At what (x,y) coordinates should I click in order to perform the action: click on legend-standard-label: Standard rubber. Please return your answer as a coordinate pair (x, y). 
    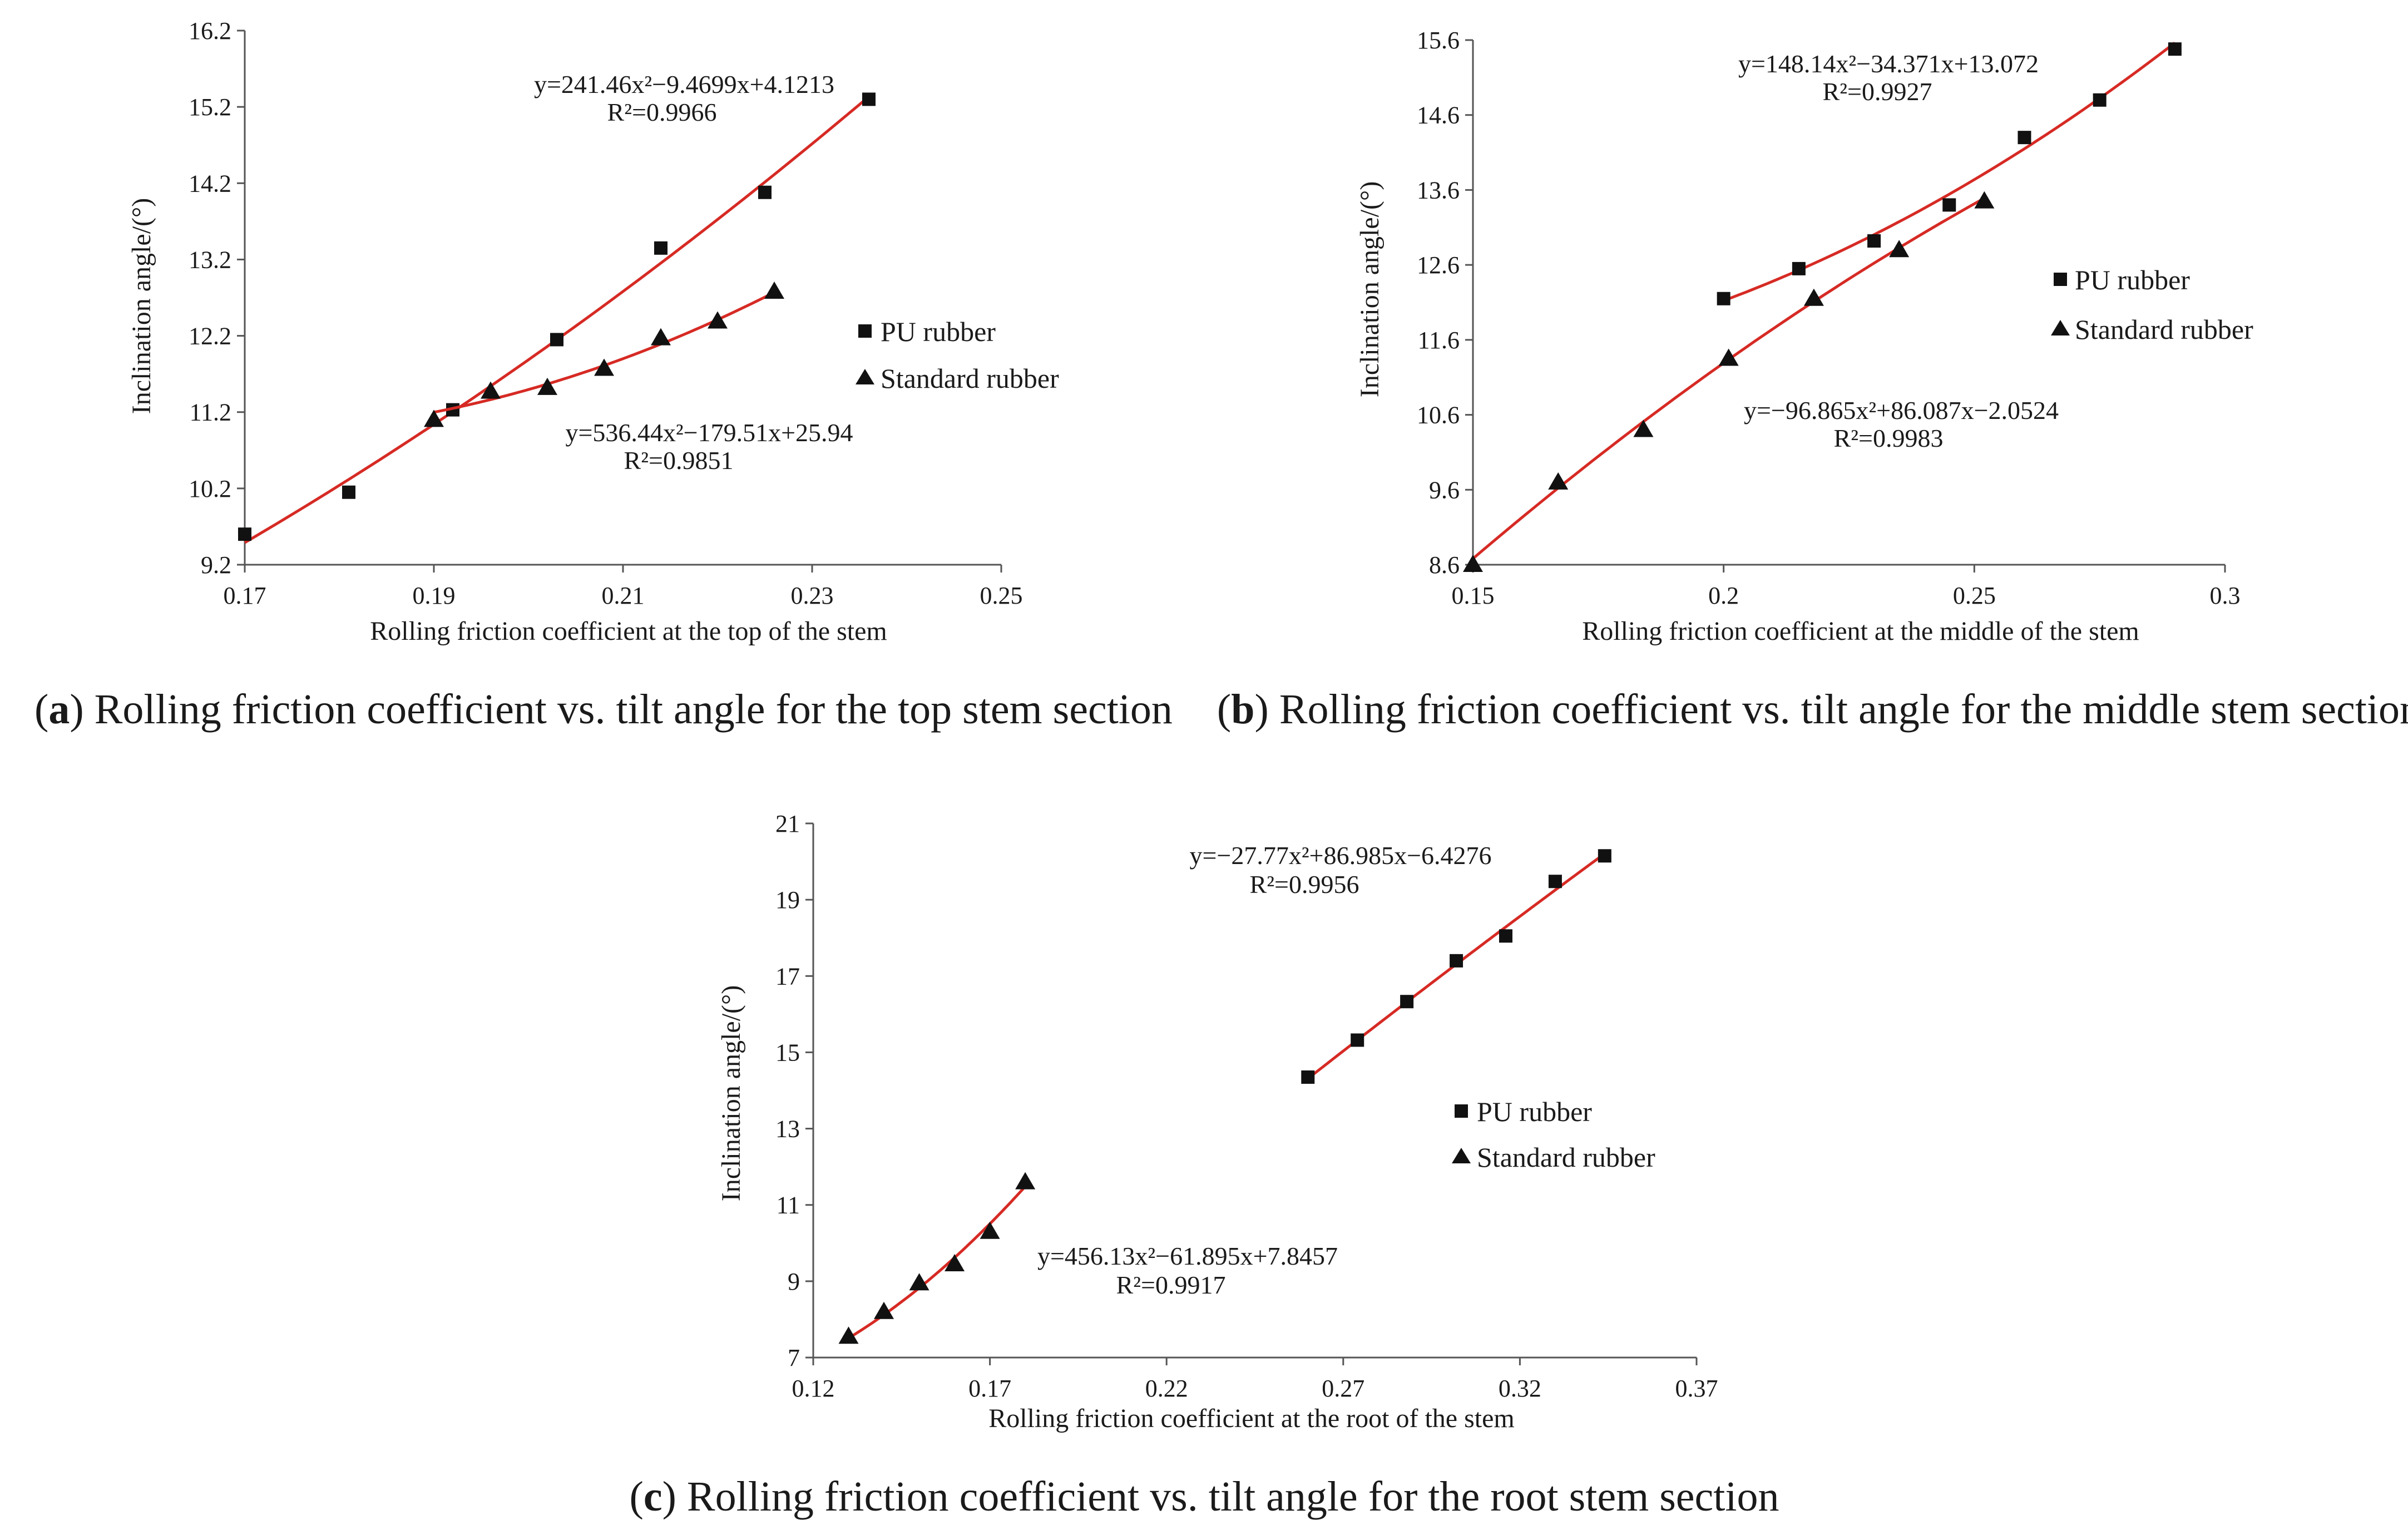
    Looking at the image, I should click on (970, 378).